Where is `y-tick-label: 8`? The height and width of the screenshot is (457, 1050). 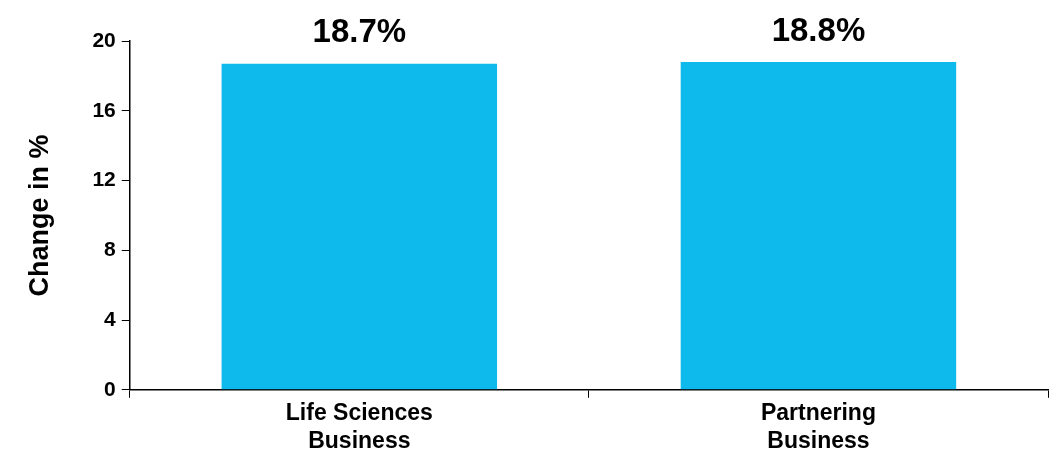
y-tick-label: 8 is located at coordinates (110, 249).